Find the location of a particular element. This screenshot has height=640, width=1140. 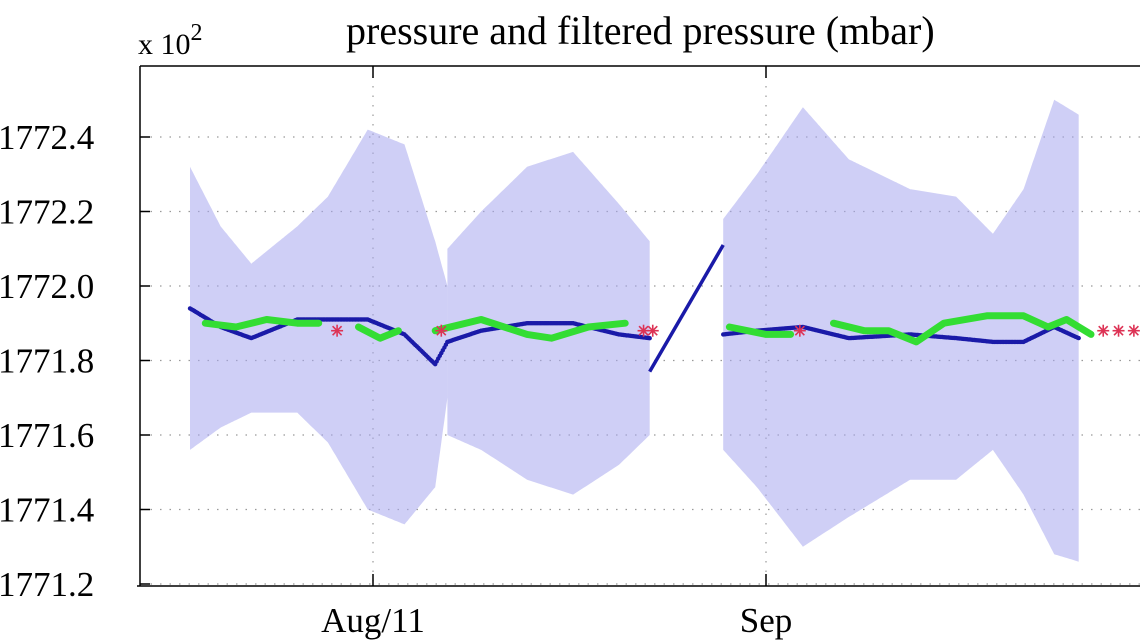

gap-markers is located at coordinates (735, 330).